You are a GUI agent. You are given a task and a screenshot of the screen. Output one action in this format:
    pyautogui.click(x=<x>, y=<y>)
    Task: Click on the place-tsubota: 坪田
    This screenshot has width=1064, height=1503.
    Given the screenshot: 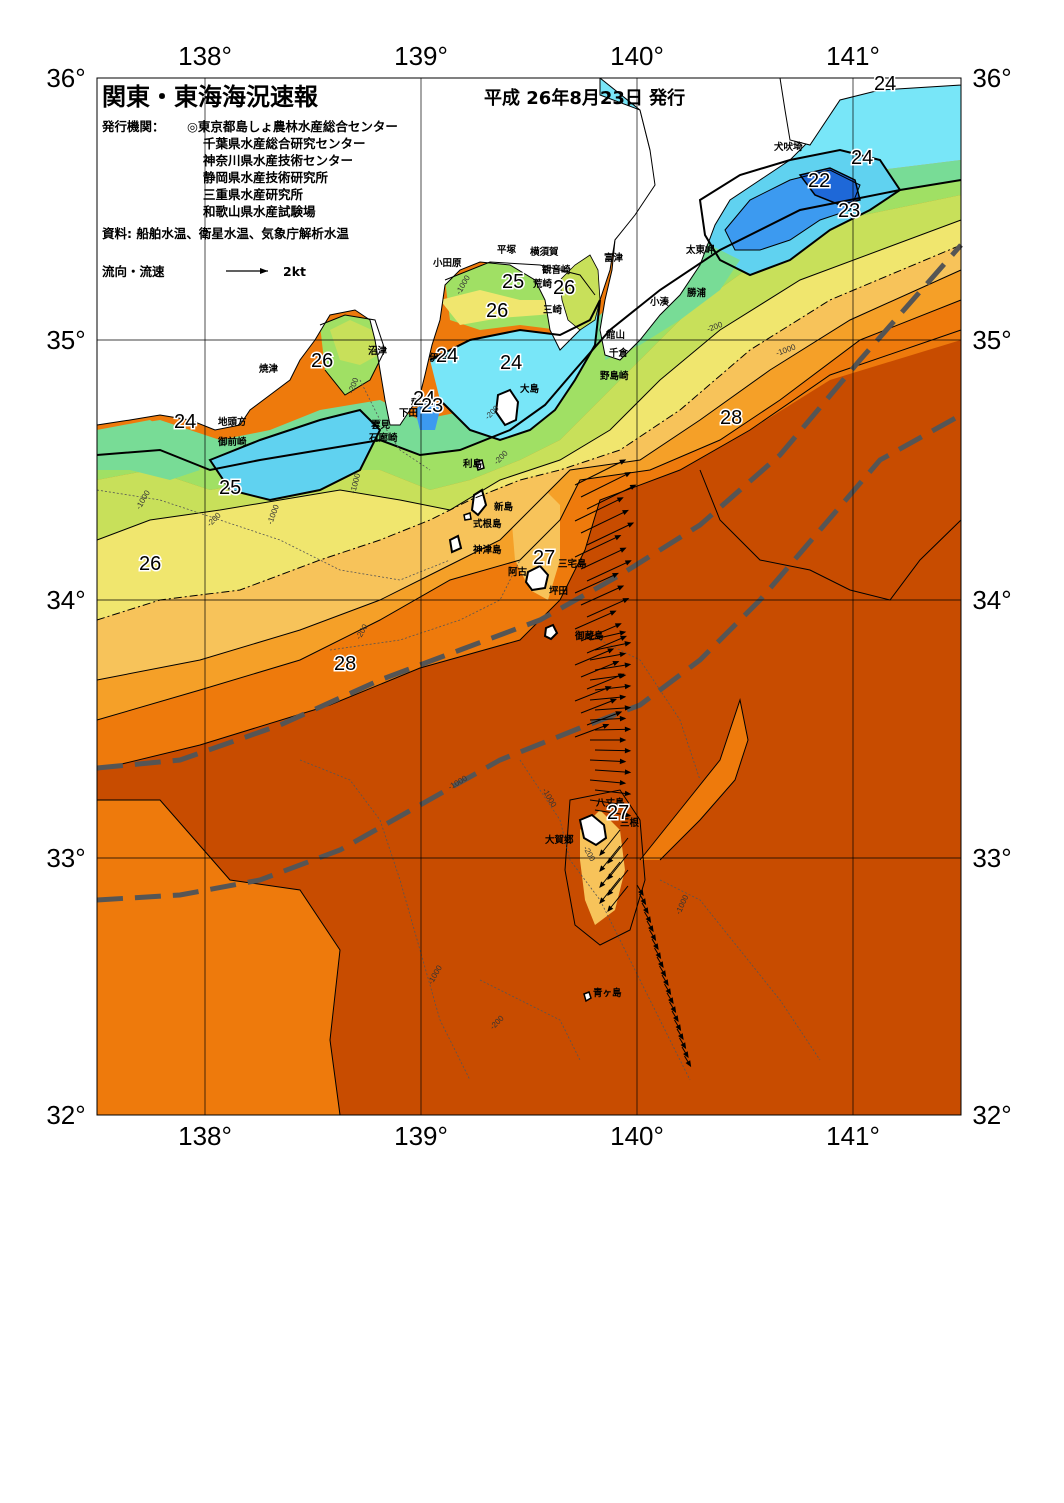 What is the action you would take?
    pyautogui.click(x=558, y=591)
    